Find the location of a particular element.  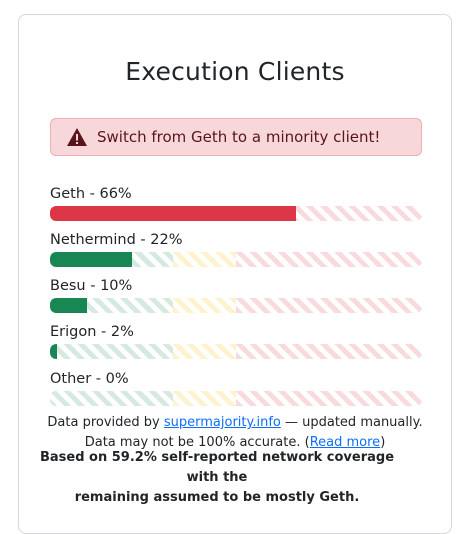

supermajority-link: supermajority.info is located at coordinates (222, 422).